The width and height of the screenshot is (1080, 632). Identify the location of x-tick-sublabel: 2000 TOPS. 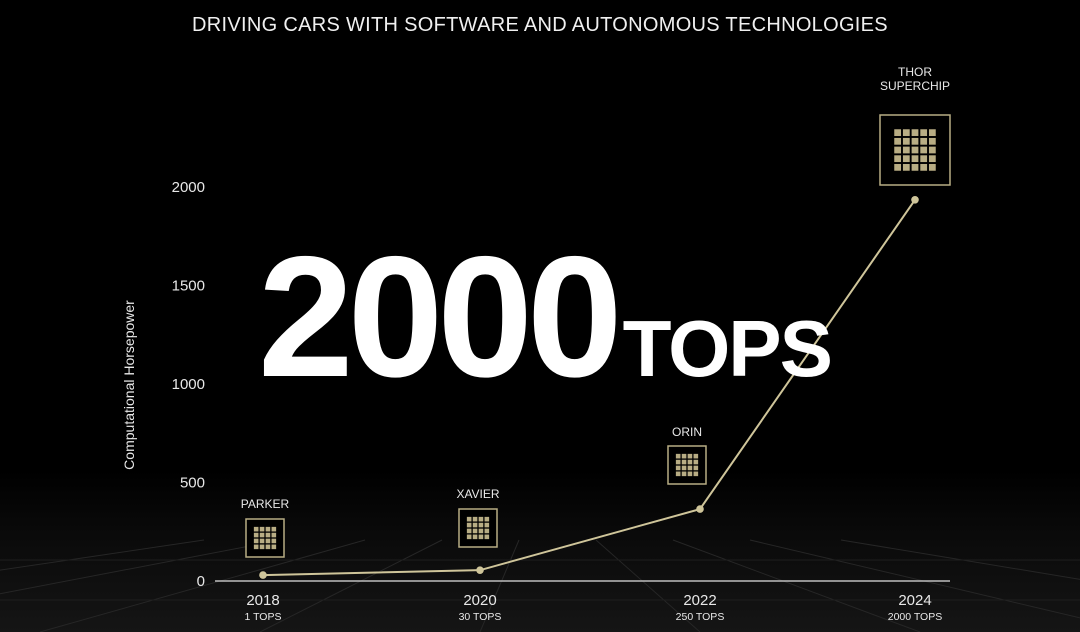
(915, 617).